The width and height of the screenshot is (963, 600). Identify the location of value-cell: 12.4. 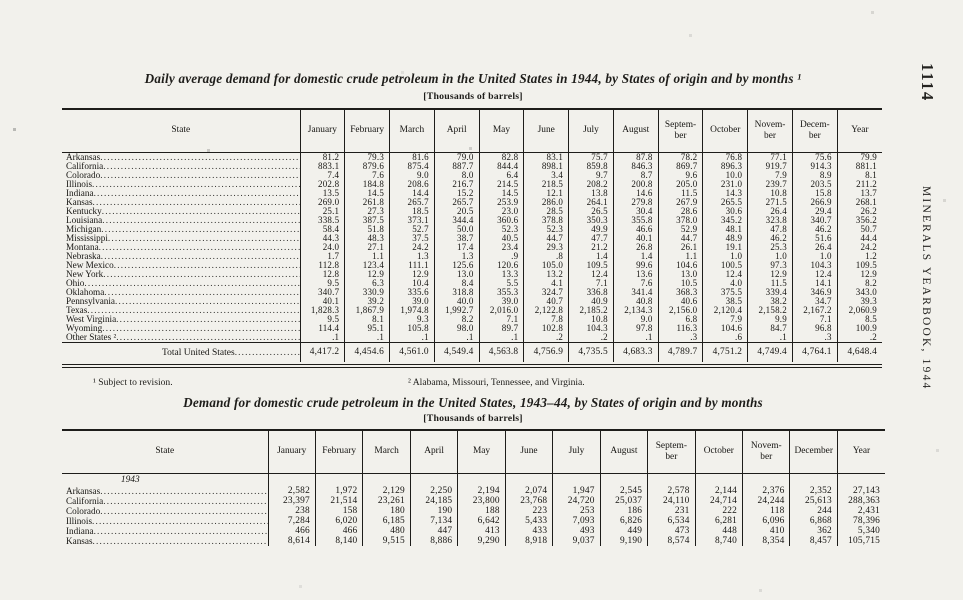
(814, 274).